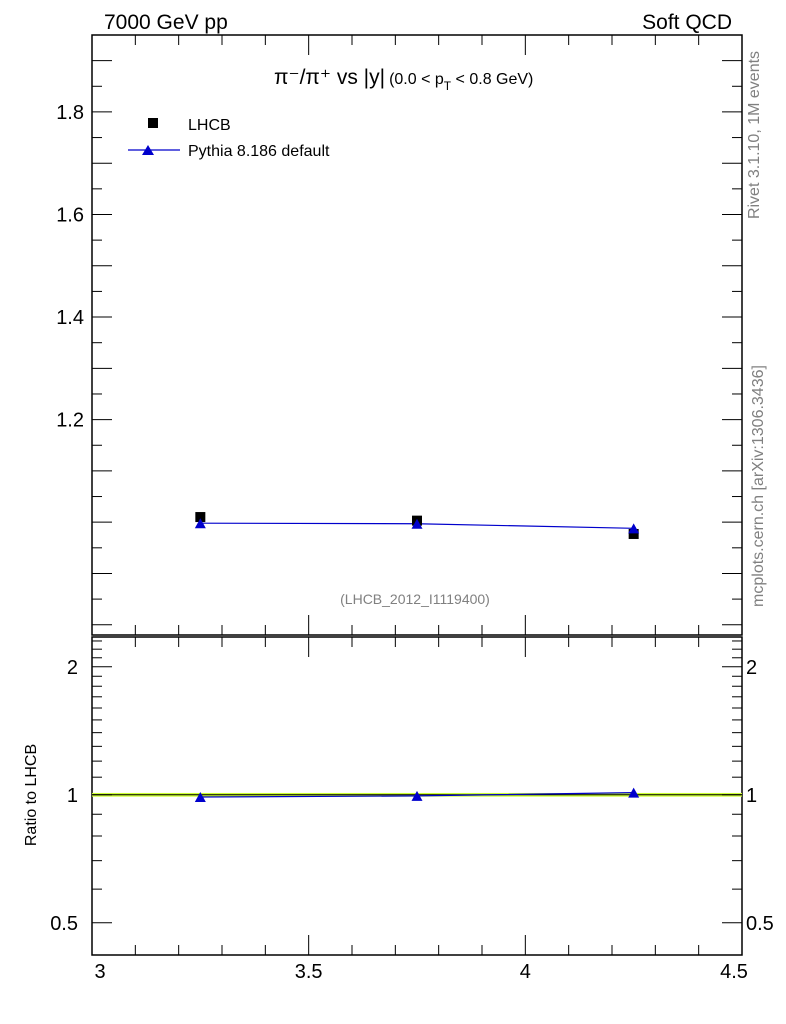 The image size is (786, 1024). What do you see at coordinates (72, 668) in the screenshot?
I see `ratio-y-tick-label-left: 2` at bounding box center [72, 668].